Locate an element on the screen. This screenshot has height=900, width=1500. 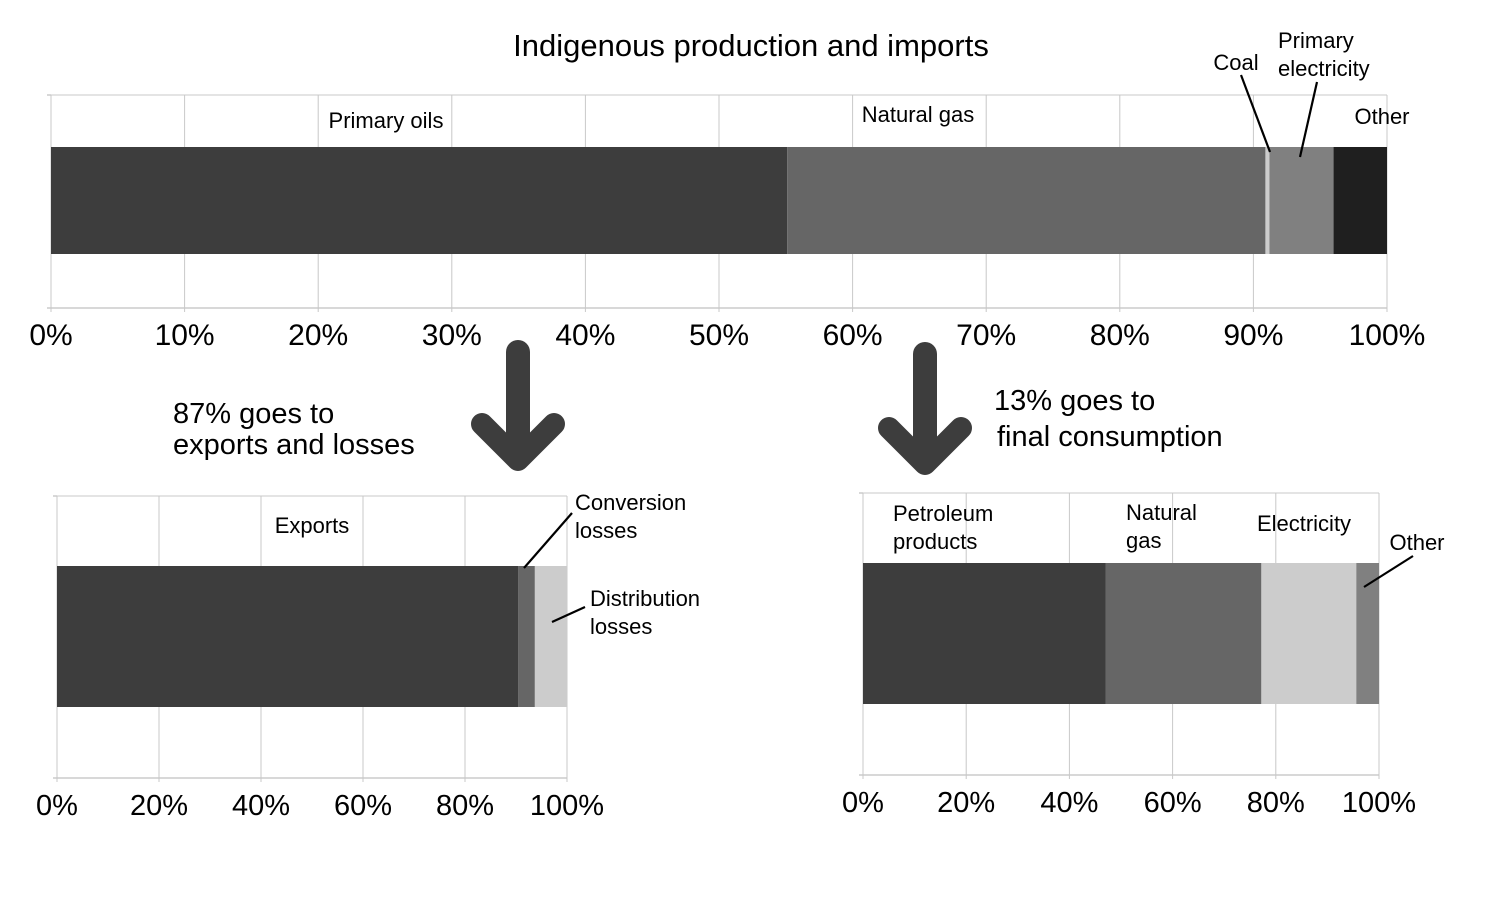
x-tick-label: 30% is located at coordinates (452, 335).